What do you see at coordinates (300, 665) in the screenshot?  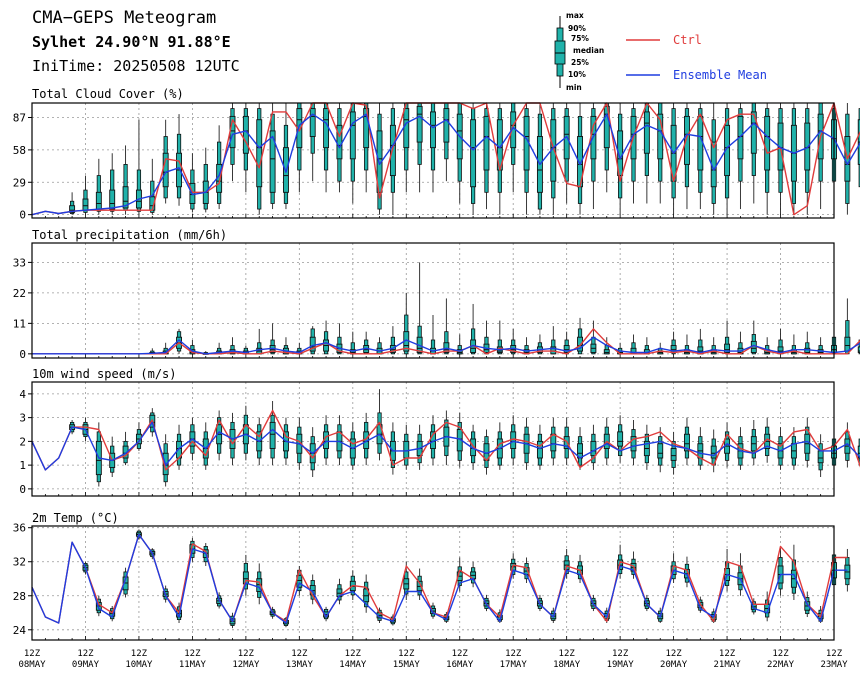 I see `x-tick-label-date: 13MAY` at bounding box center [300, 665].